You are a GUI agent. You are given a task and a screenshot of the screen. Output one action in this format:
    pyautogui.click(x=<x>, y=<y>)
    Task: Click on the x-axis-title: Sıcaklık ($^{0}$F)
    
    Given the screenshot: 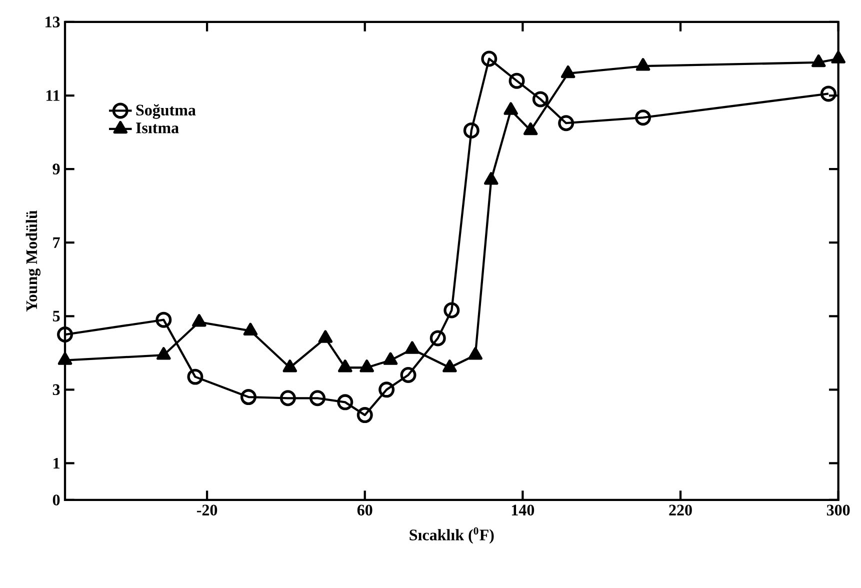 What is the action you would take?
    pyautogui.click(x=452, y=535)
    